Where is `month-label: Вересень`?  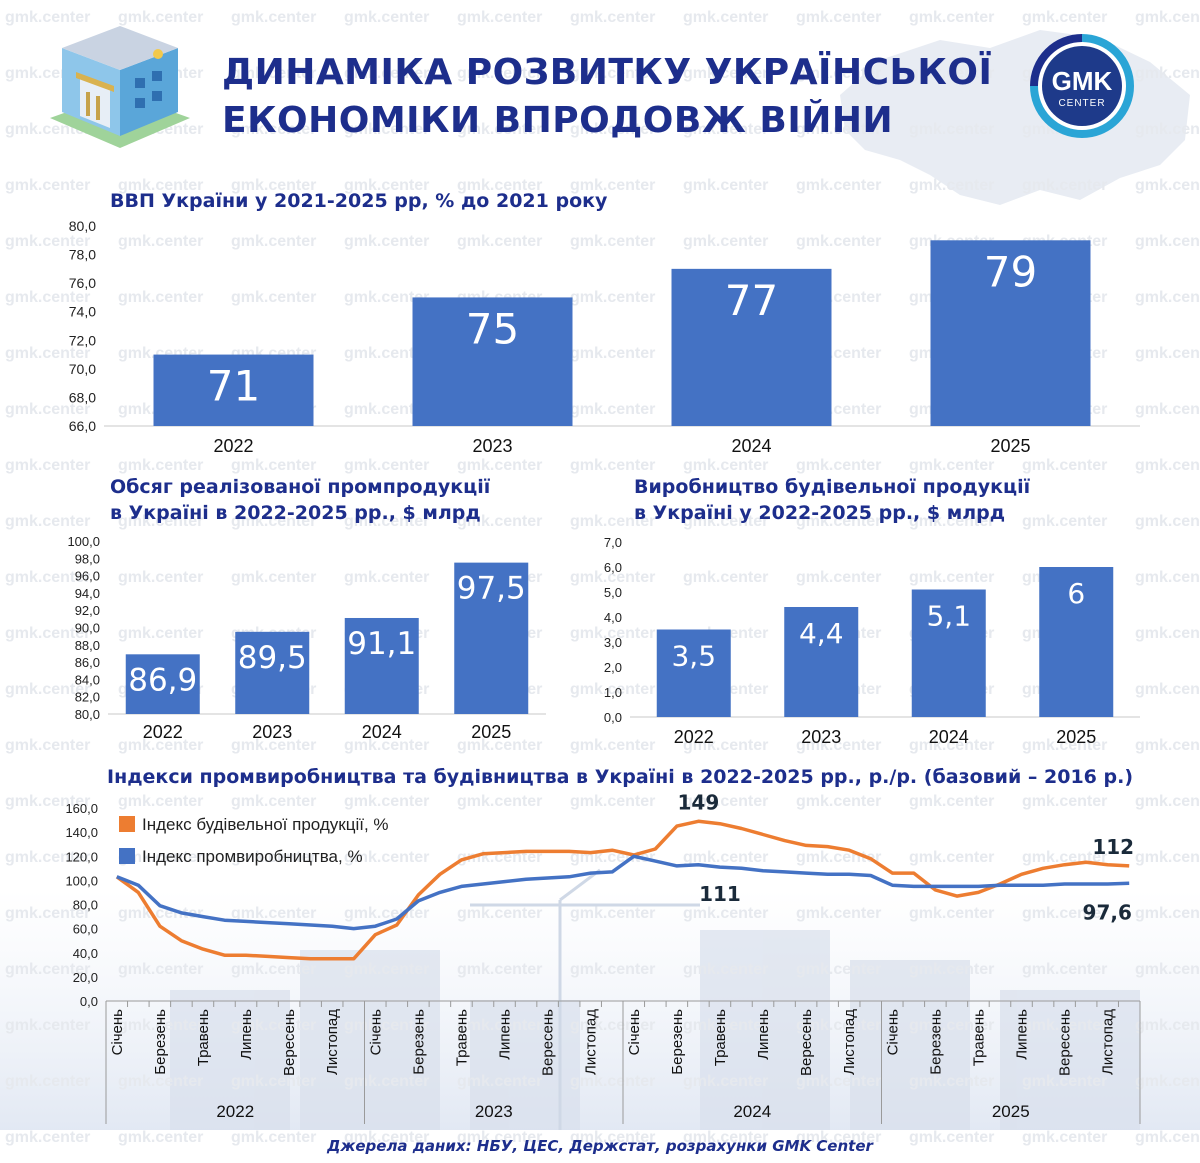
month-label: Вересень is located at coordinates (806, 1042).